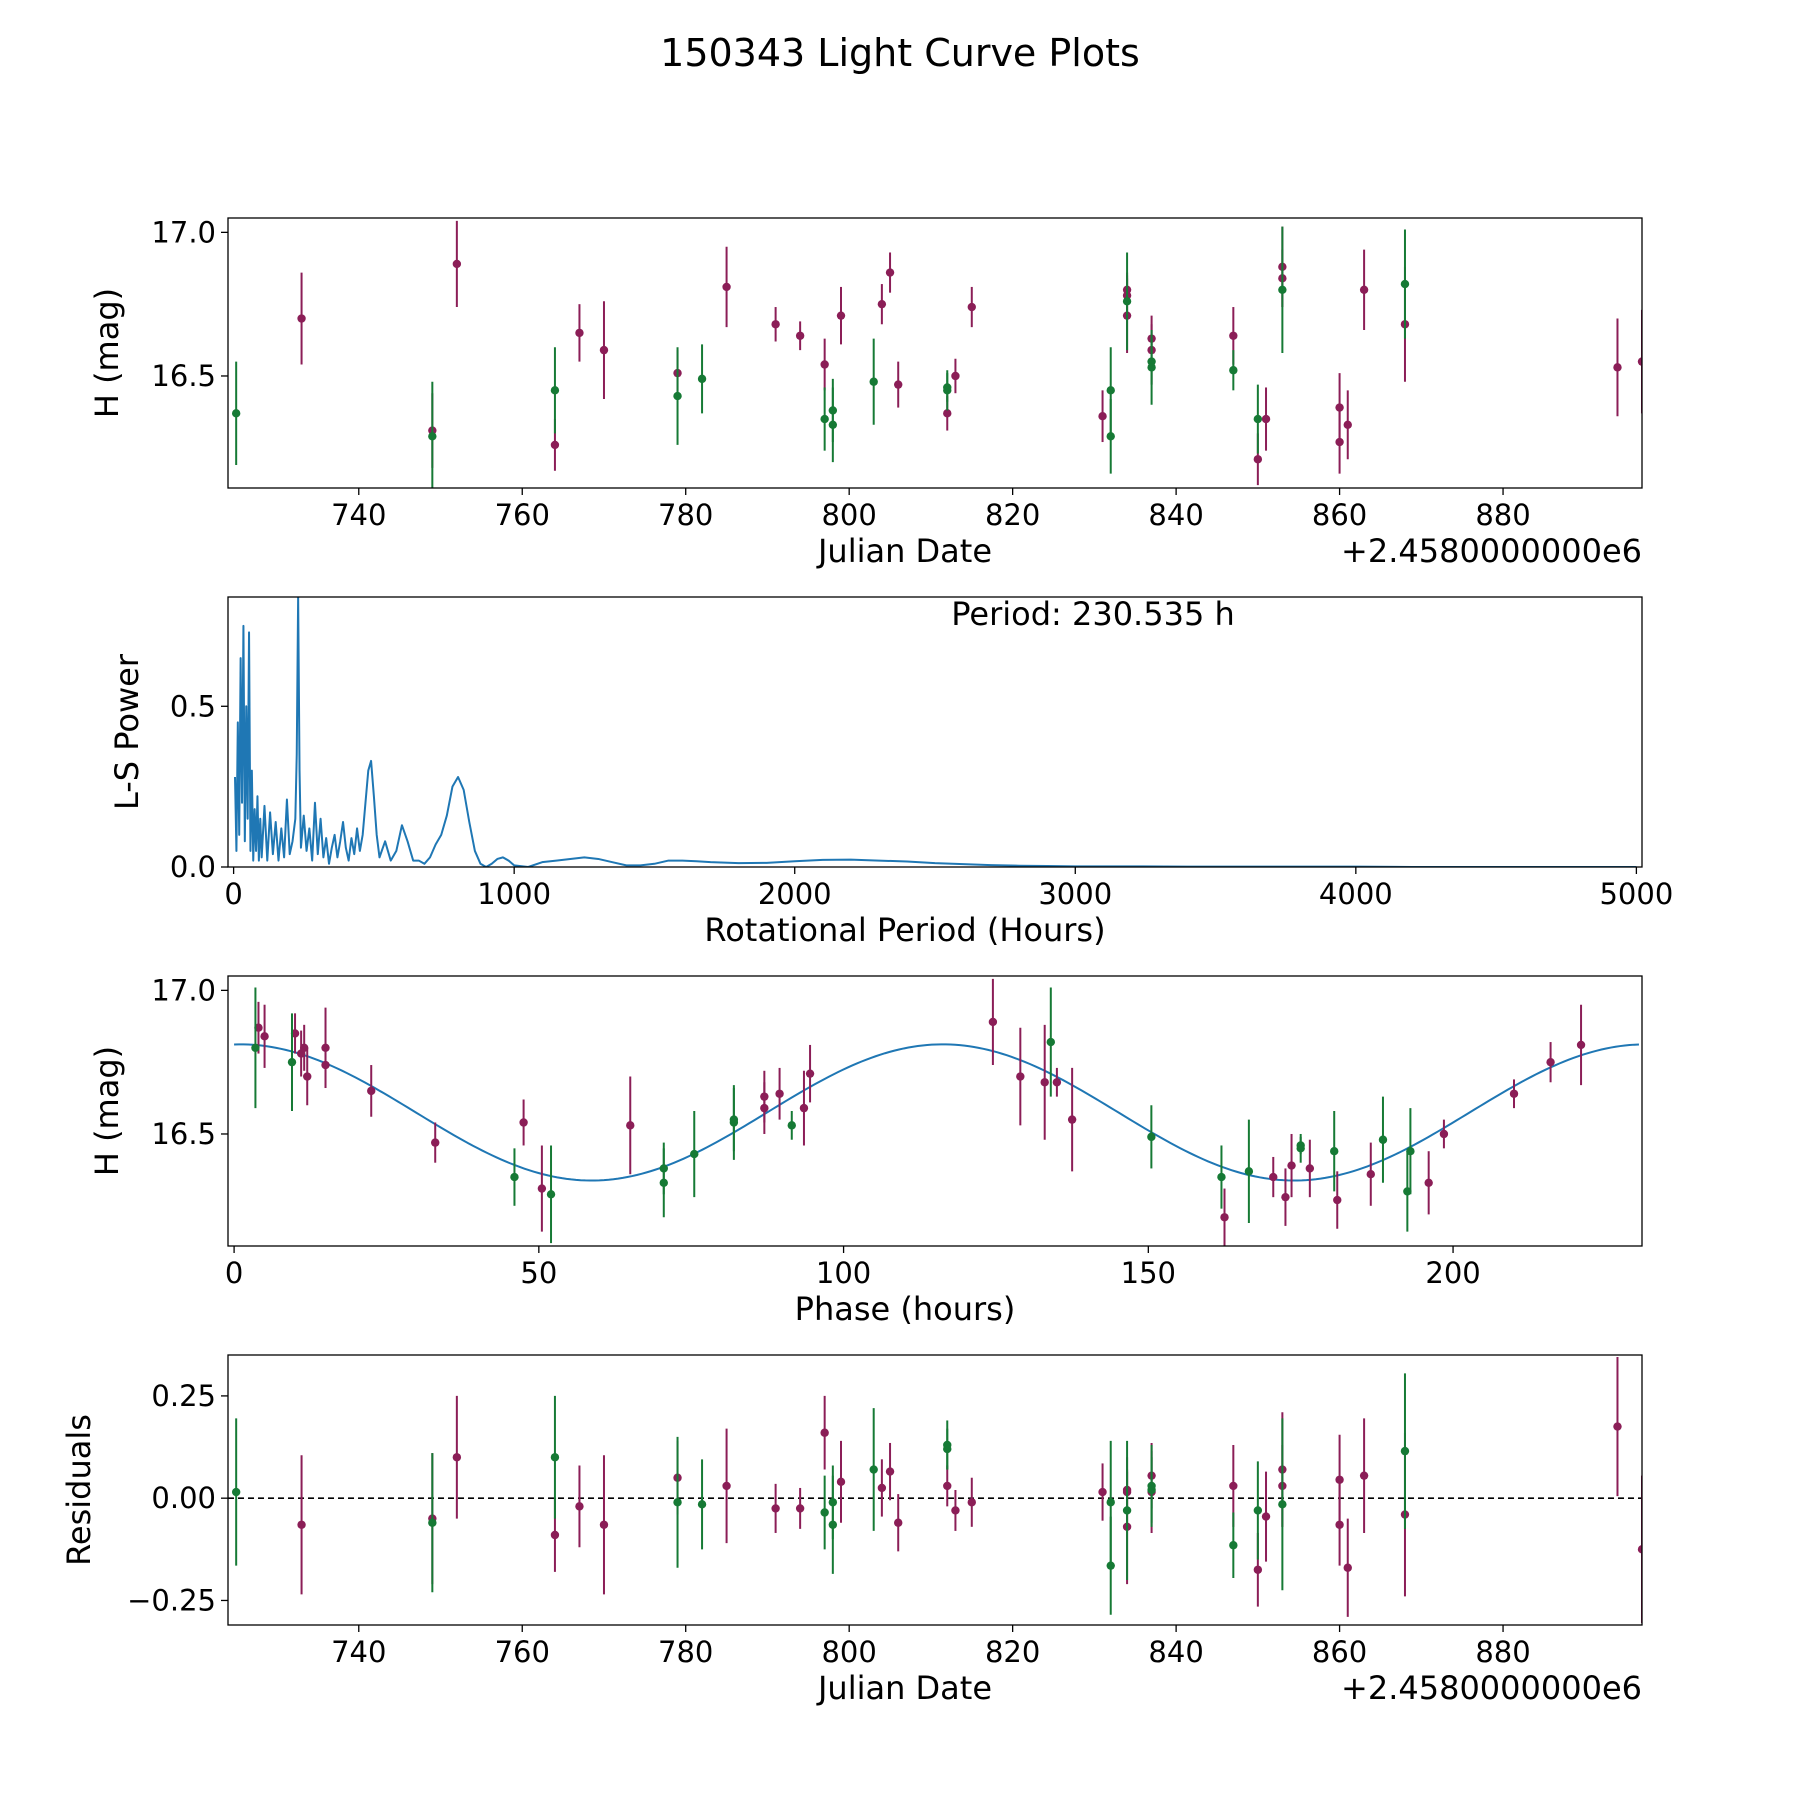 This screenshot has width=1800, height=1800. I want to click on x-tick-label: 200, so click(1452, 1273).